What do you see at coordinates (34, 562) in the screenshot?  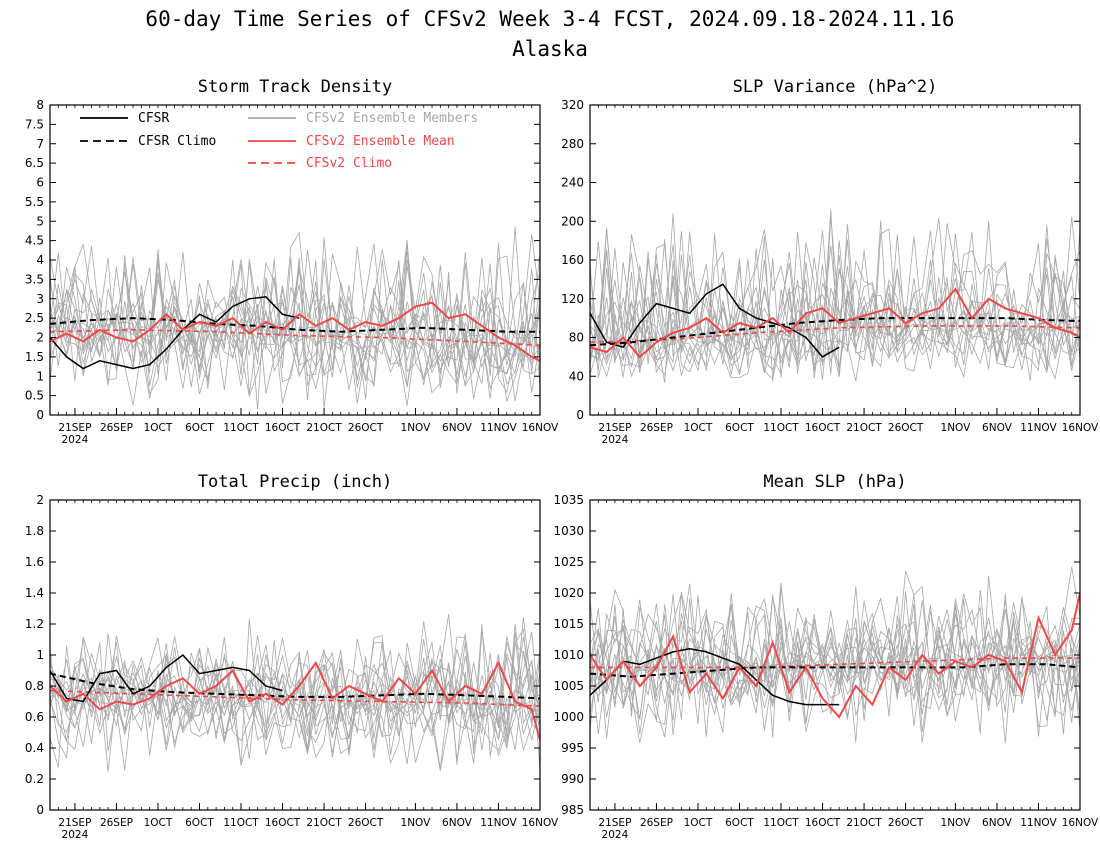 I see `y-tick-label: 1.6` at bounding box center [34, 562].